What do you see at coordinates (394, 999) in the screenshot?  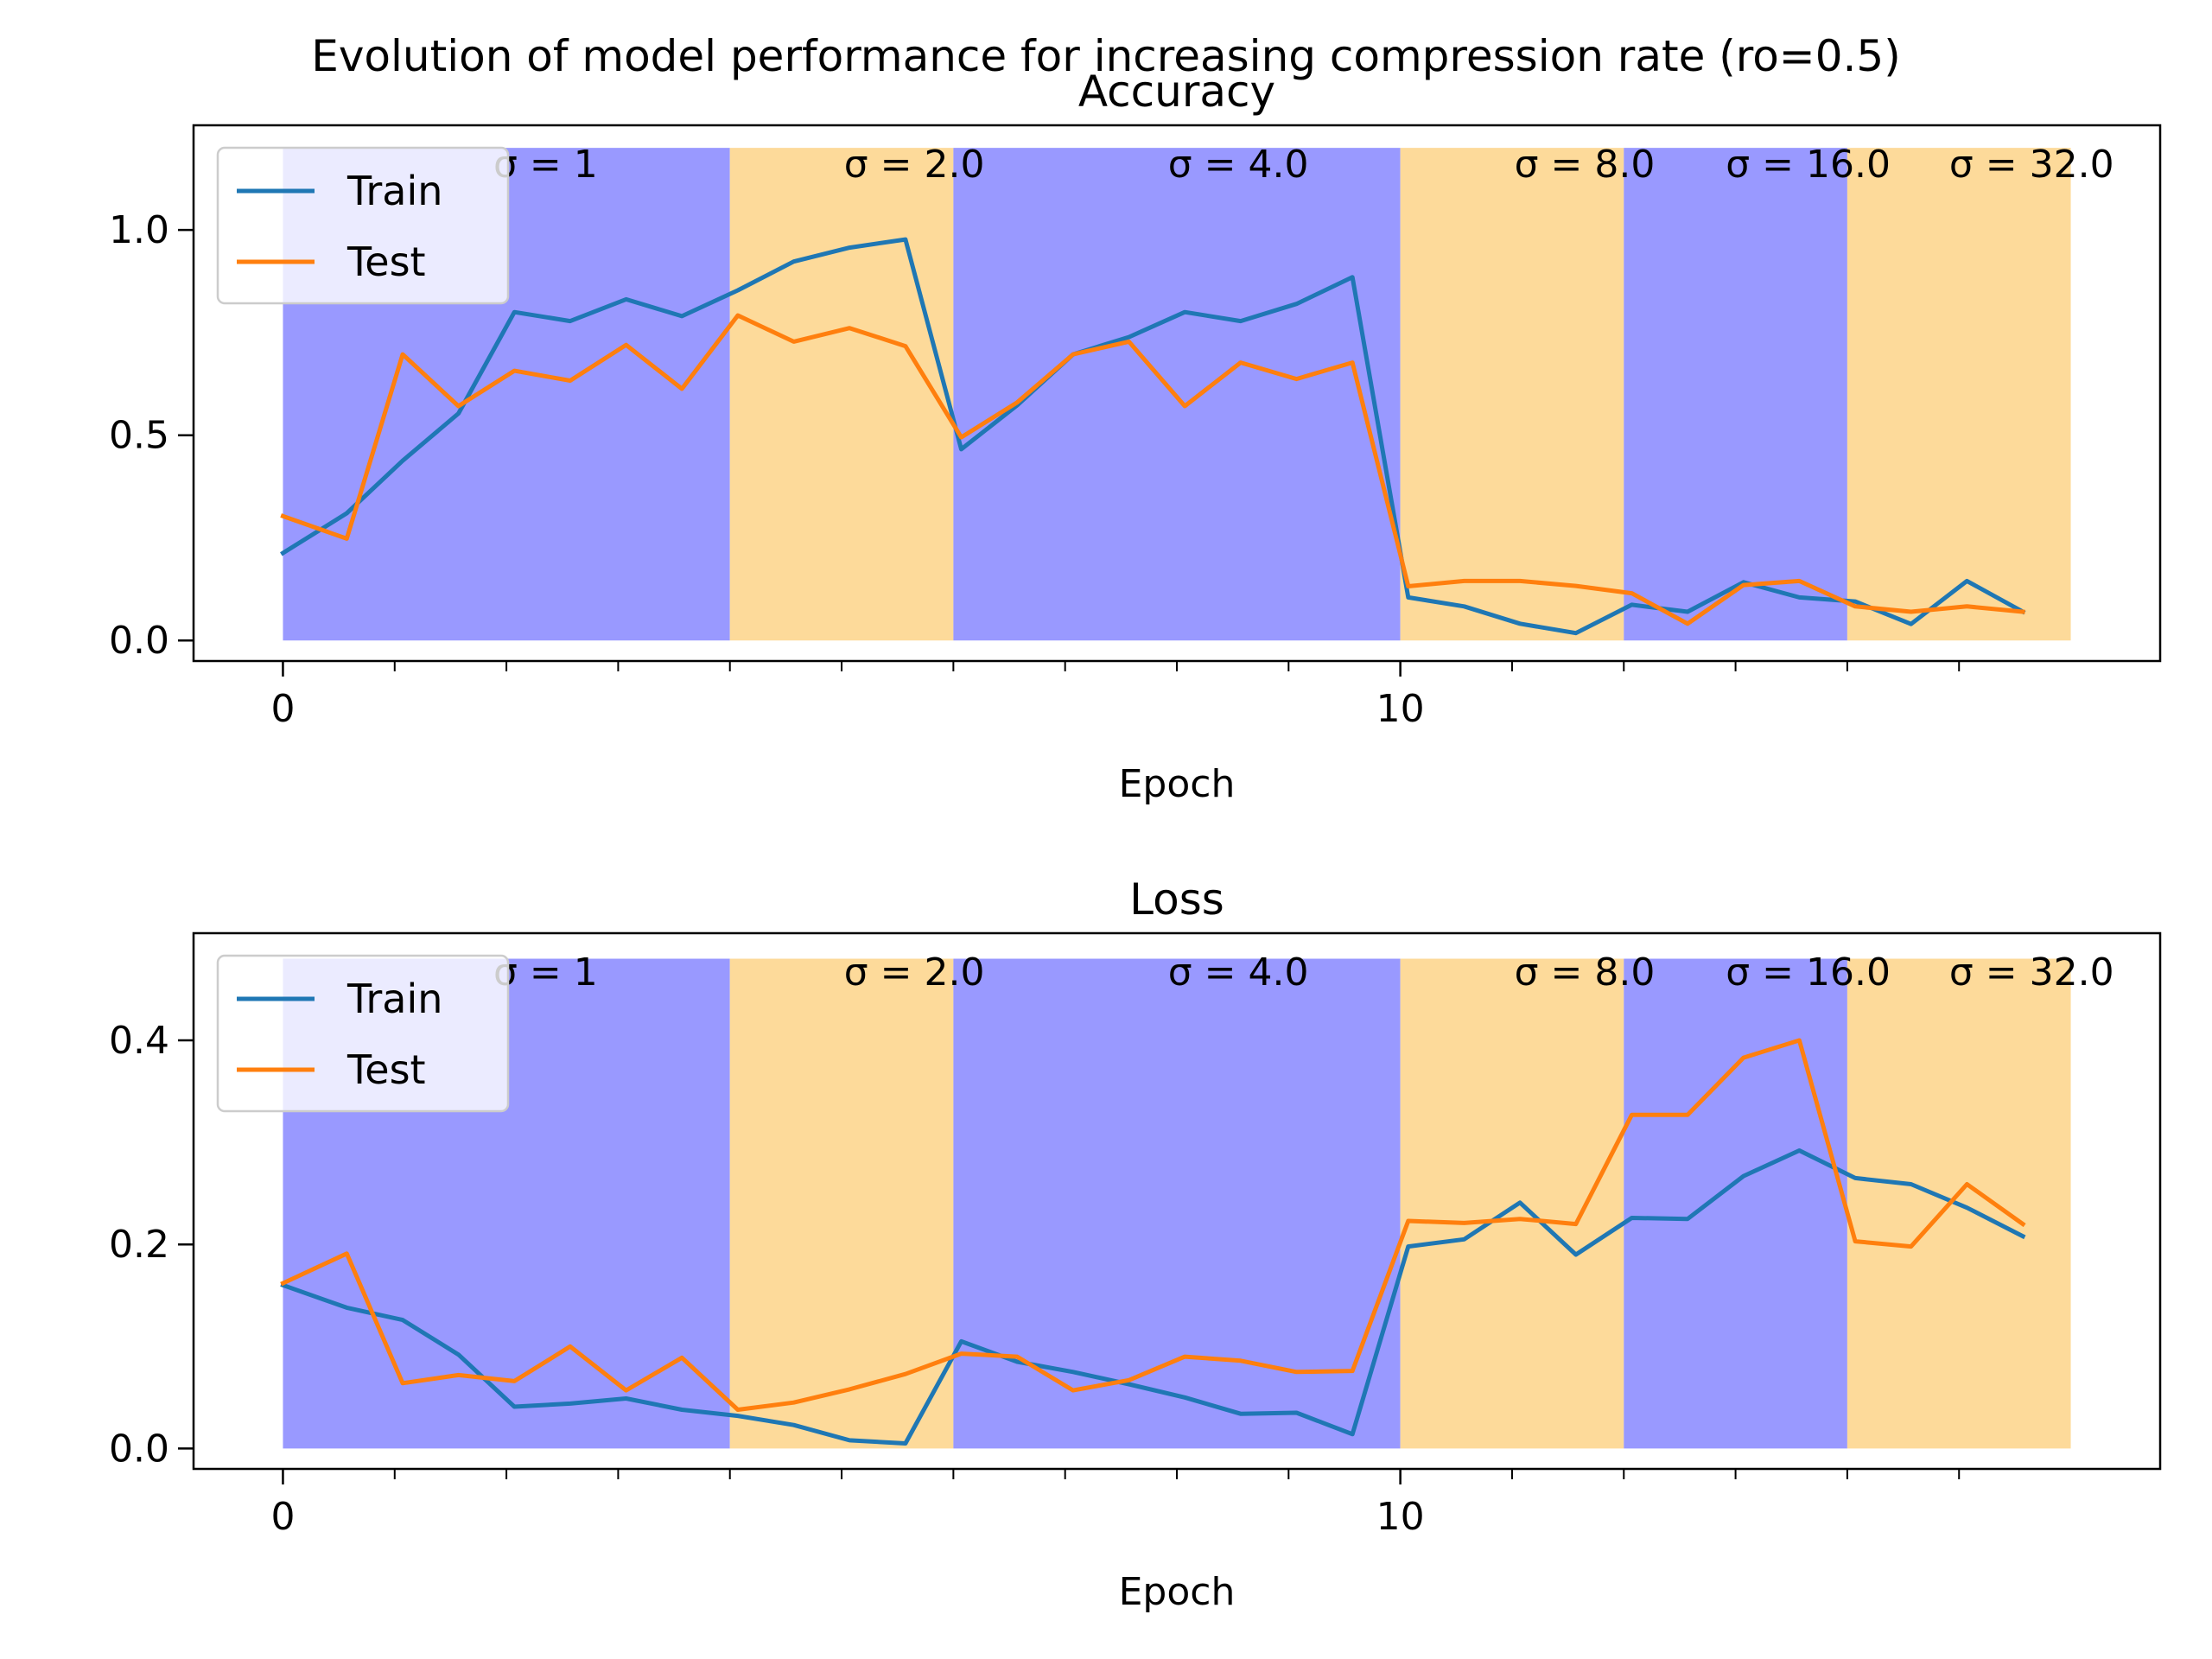 I see `loss-legend-label-train: Train` at bounding box center [394, 999].